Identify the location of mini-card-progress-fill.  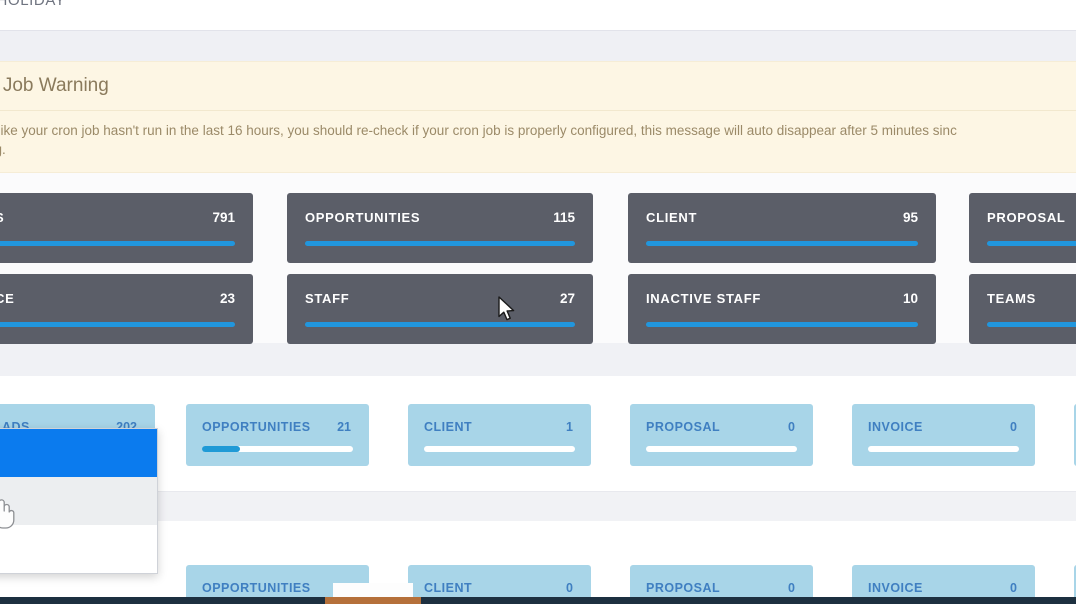
(221, 449).